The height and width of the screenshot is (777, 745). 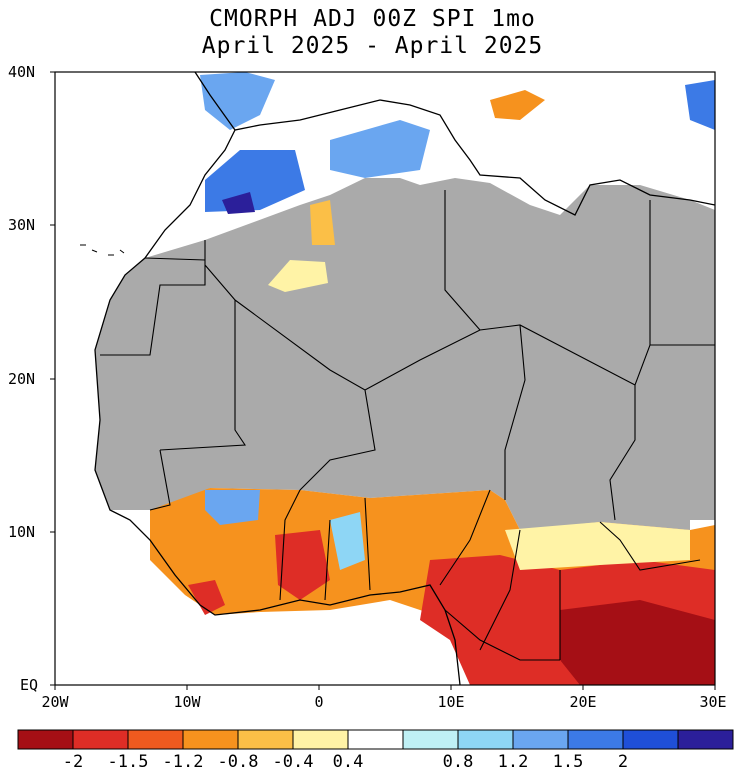 What do you see at coordinates (232, 507) in the screenshot?
I see `sahel-wet-band` at bounding box center [232, 507].